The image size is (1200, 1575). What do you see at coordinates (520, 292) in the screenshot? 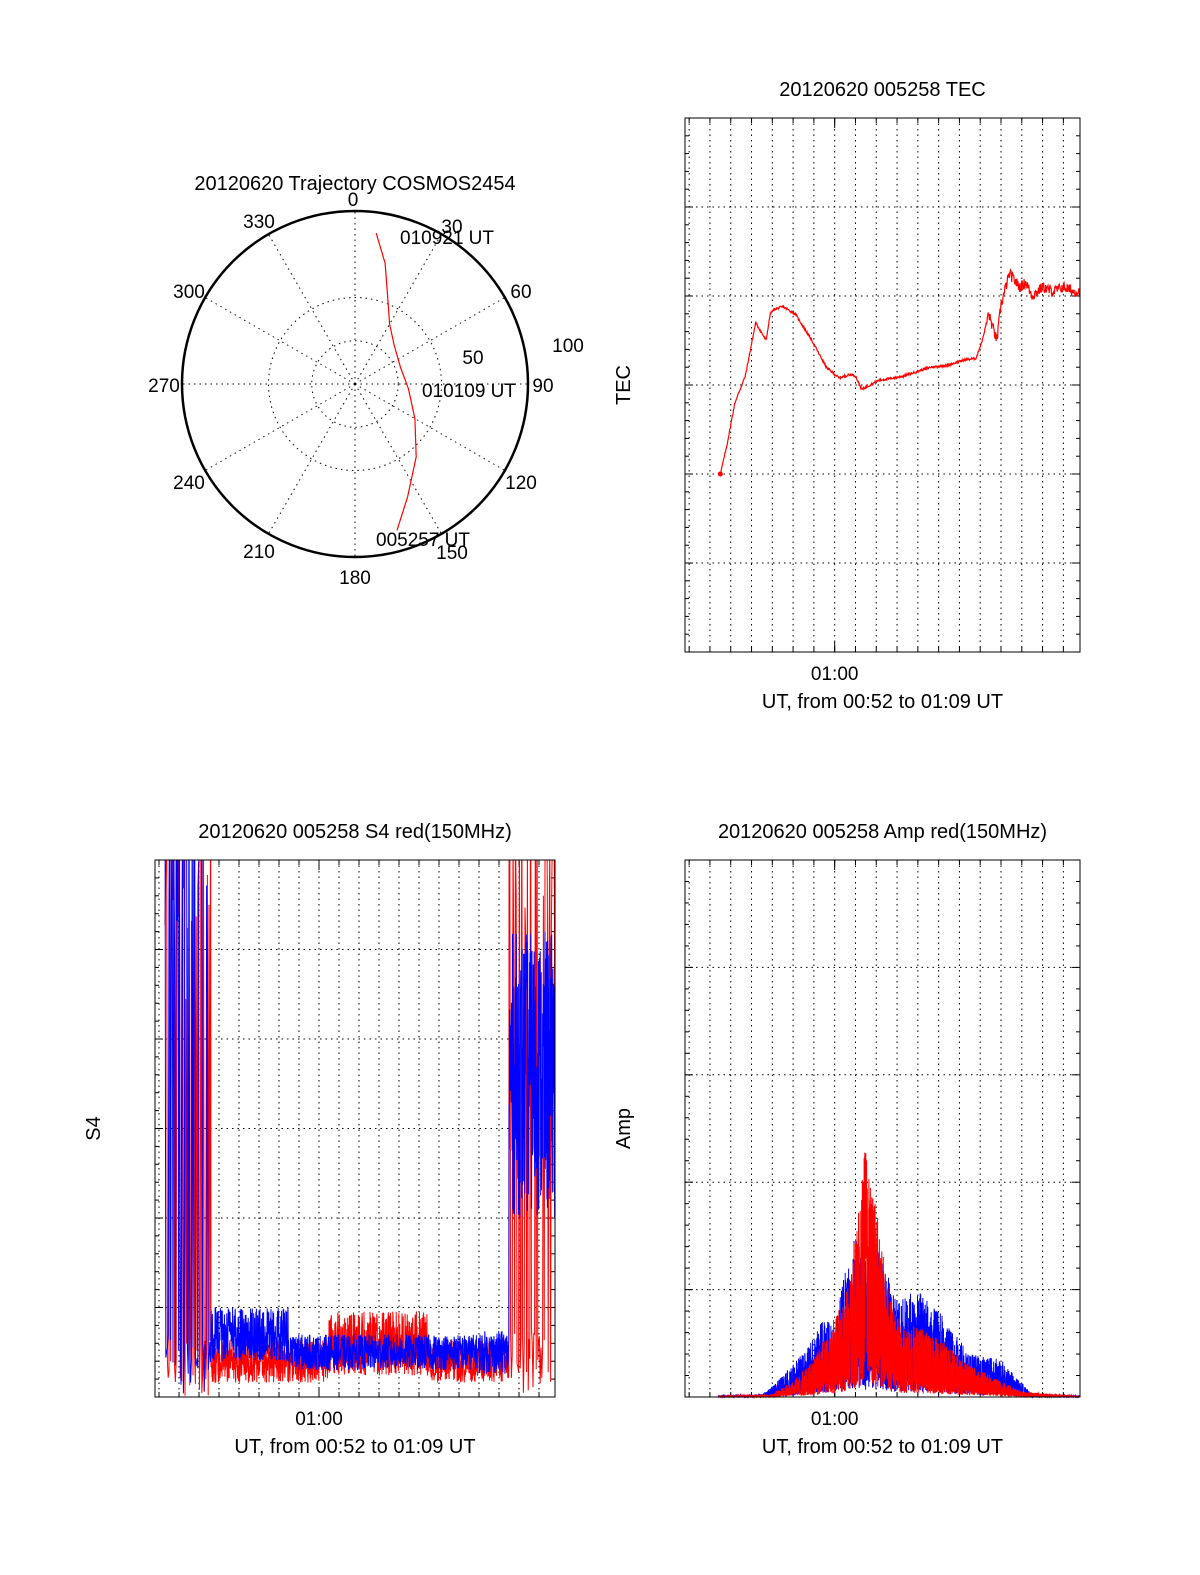
I see `azimuth-label: 60` at bounding box center [520, 292].